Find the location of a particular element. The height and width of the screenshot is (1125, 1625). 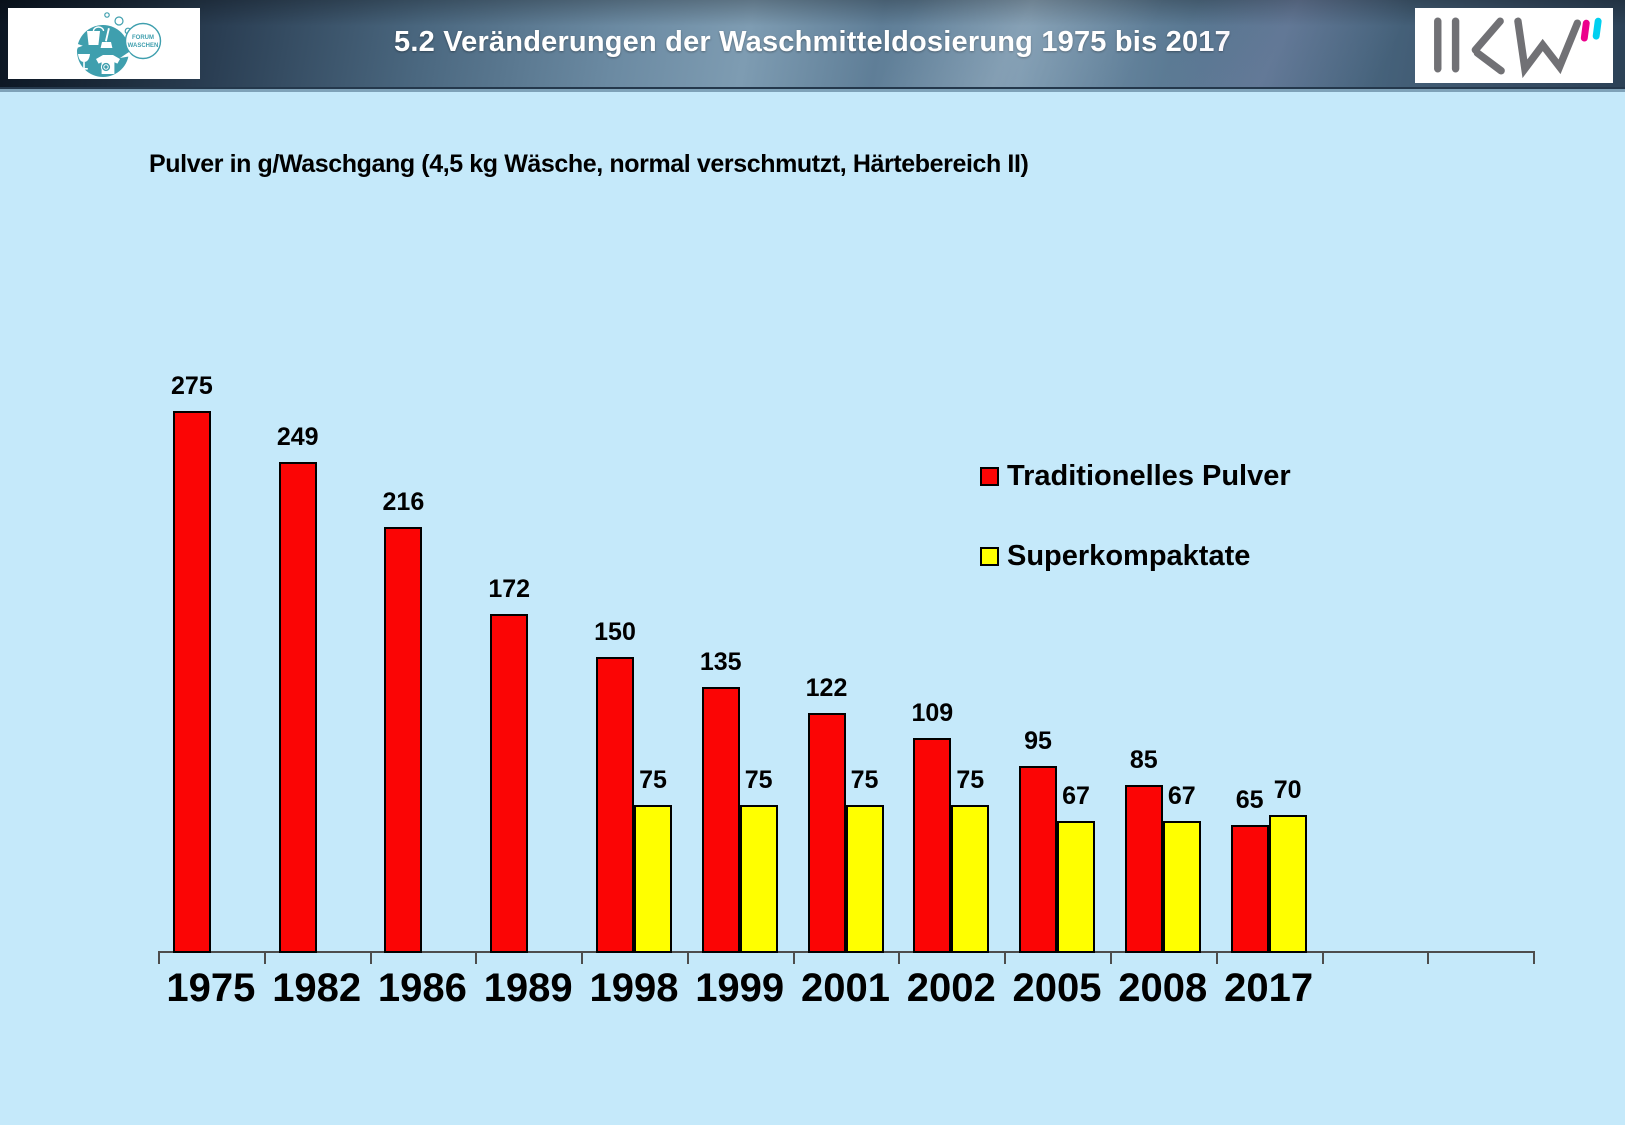

bar-value-label: 95 is located at coordinates (1038, 741).